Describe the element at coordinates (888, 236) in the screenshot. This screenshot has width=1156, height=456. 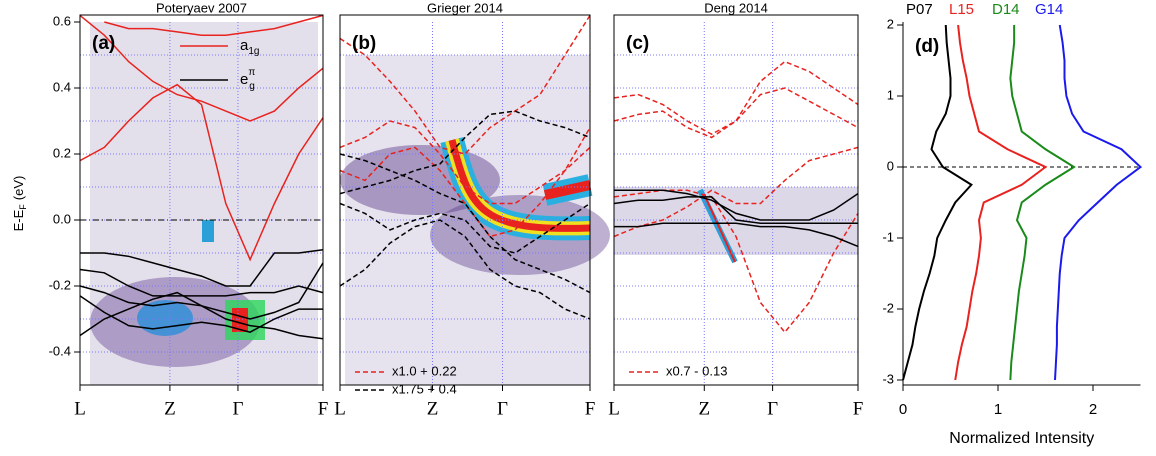
I see `y-tick-label: -1` at that location.